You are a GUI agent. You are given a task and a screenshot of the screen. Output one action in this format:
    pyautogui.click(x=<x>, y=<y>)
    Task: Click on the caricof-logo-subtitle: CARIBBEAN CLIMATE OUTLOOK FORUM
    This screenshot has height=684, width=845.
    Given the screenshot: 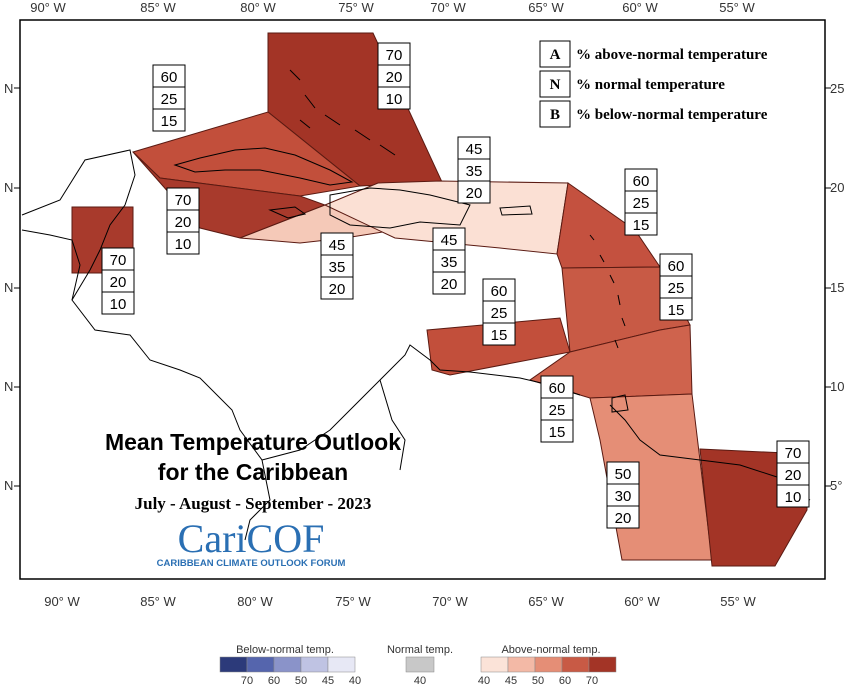 What is the action you would take?
    pyautogui.click(x=251, y=563)
    